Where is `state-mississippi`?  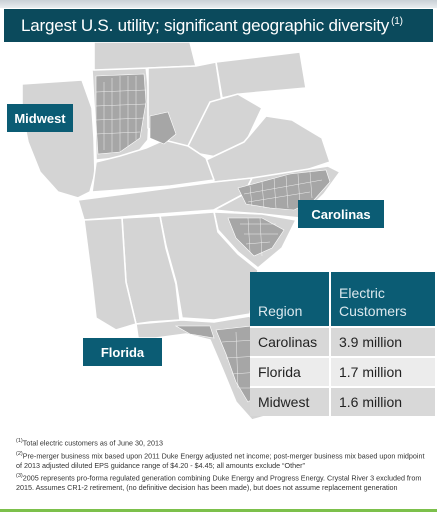 state-mississippi is located at coordinates (110, 274).